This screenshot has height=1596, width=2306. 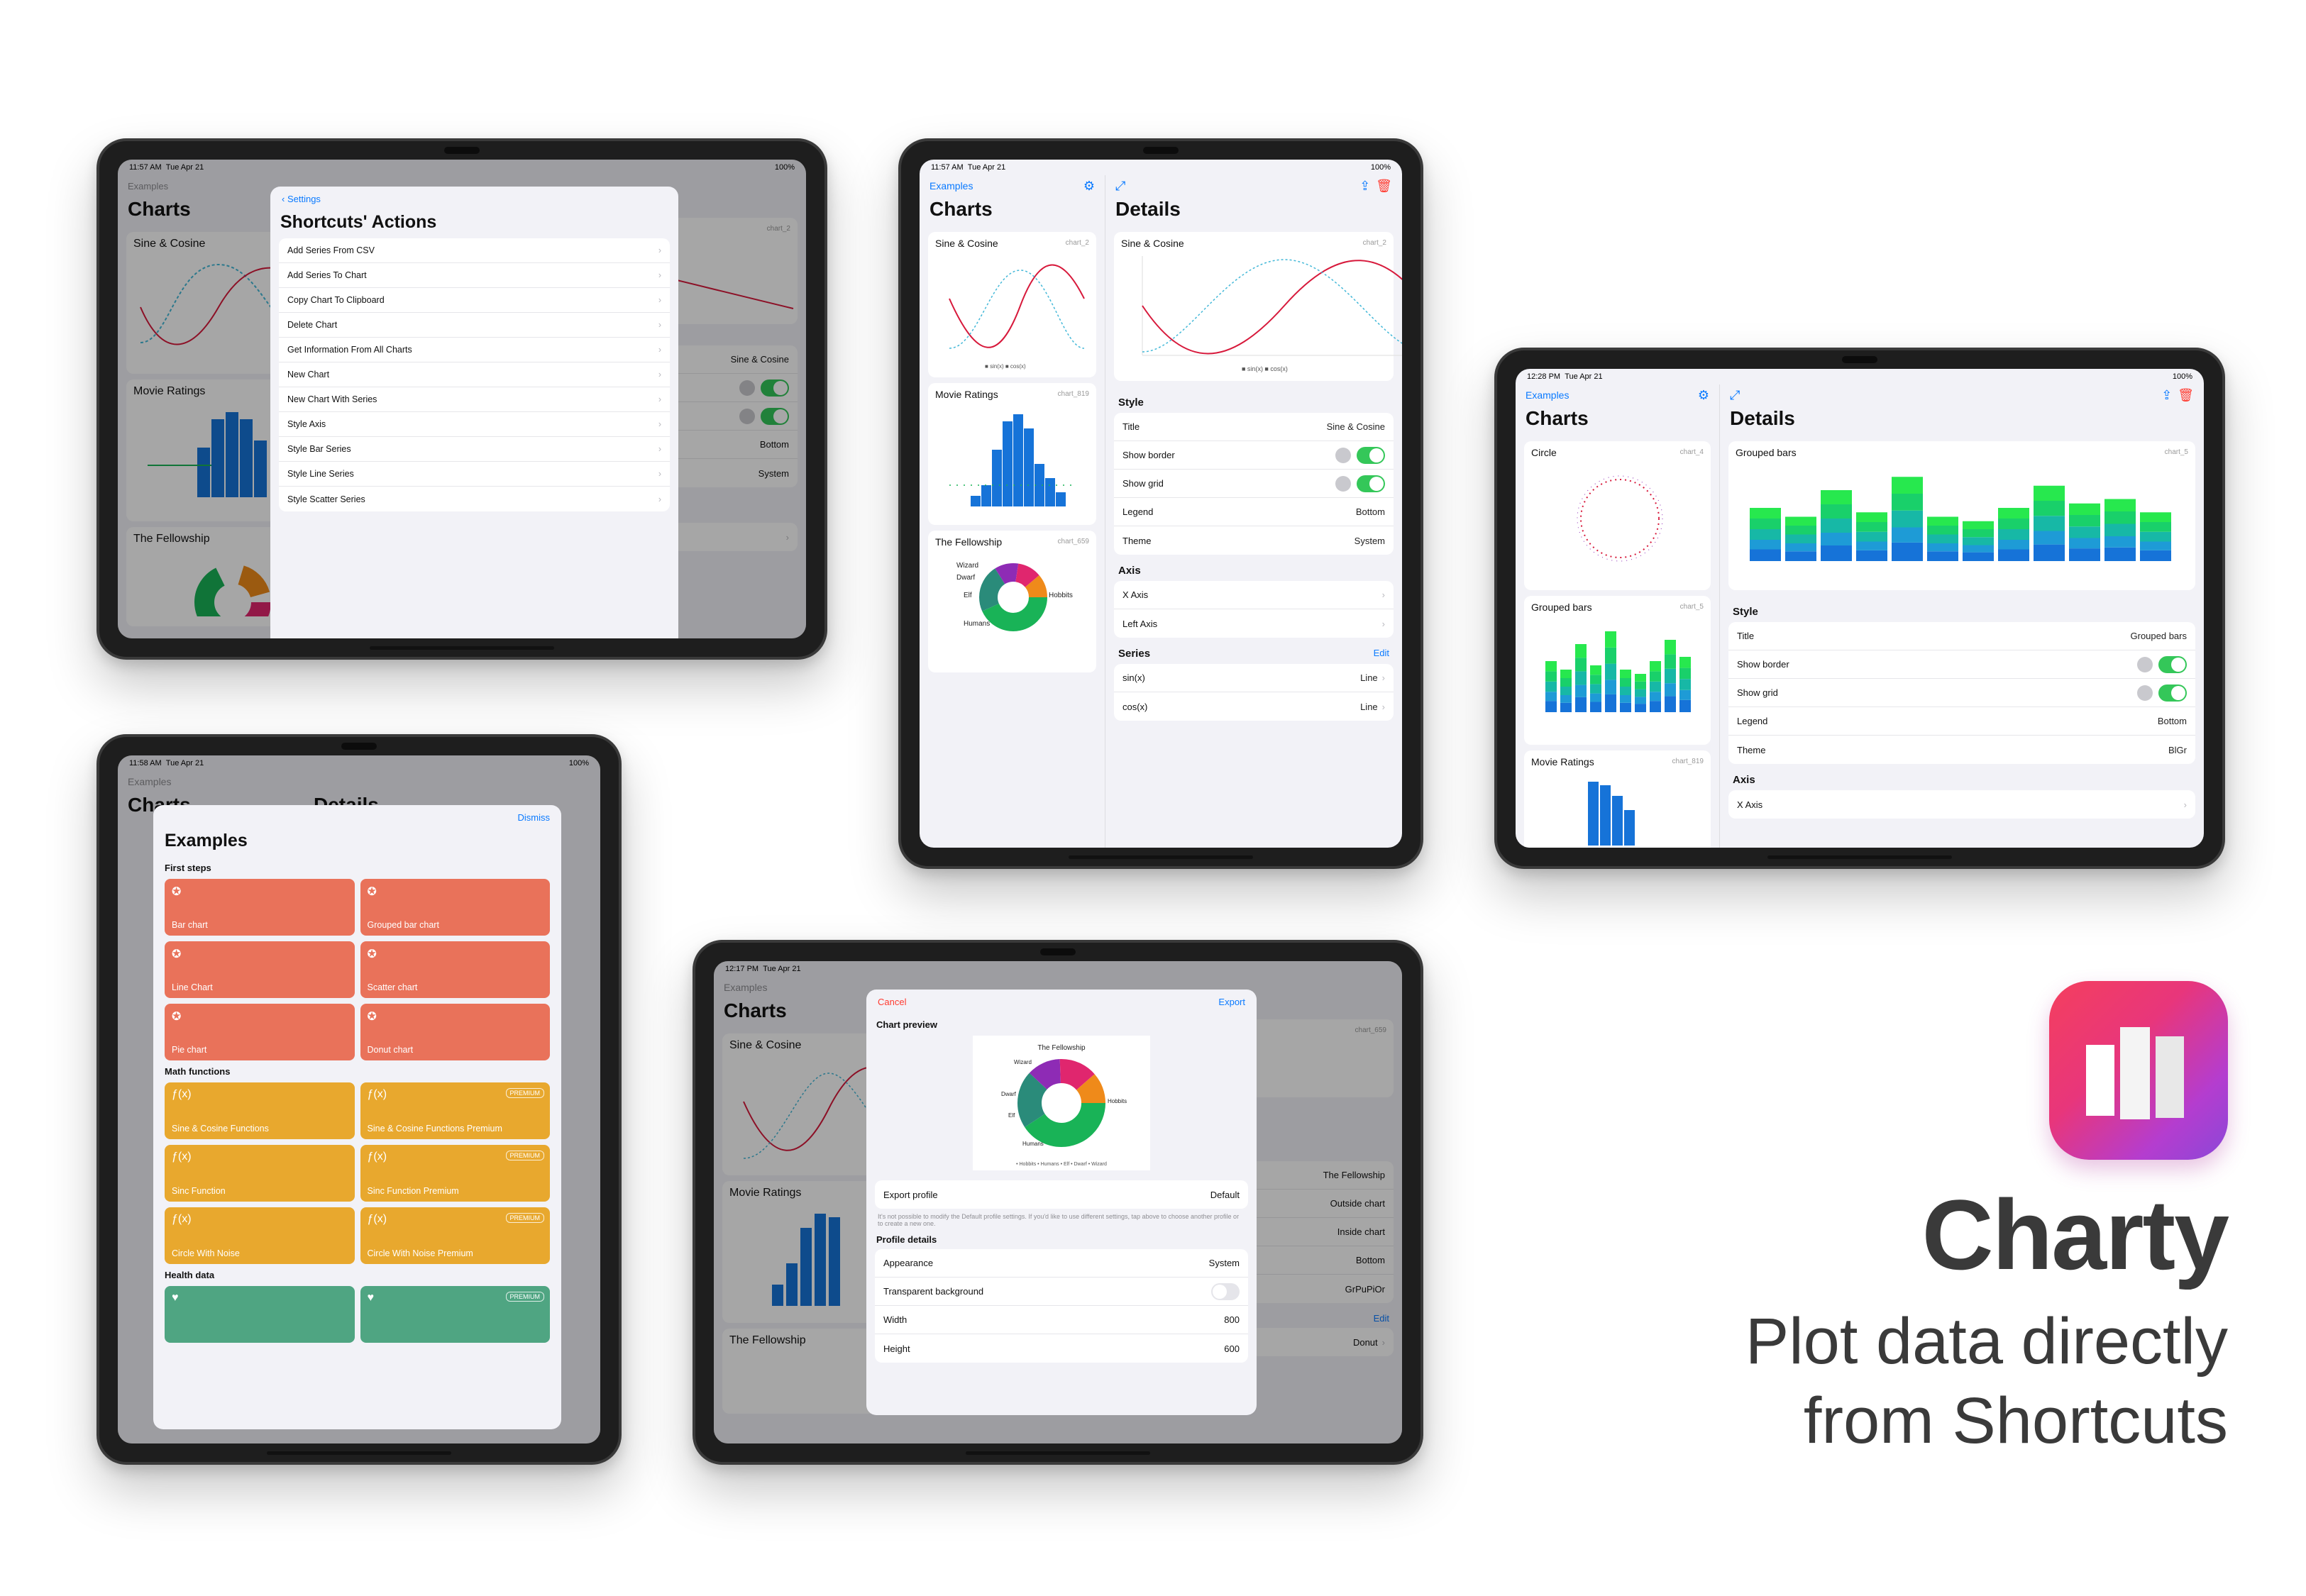 I want to click on example-tile: ƒ(x) Sinc Function, so click(x=260, y=1173).